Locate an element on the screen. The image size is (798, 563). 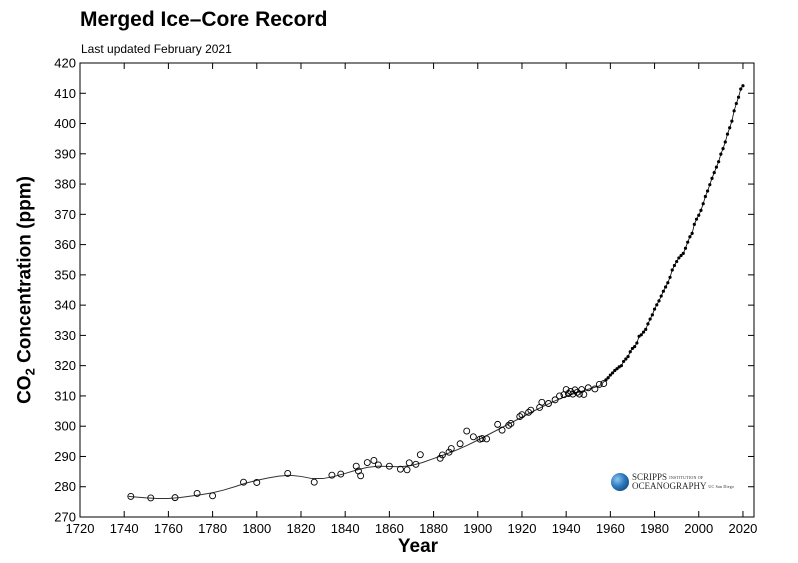
fit-line is located at coordinates (367, 439).